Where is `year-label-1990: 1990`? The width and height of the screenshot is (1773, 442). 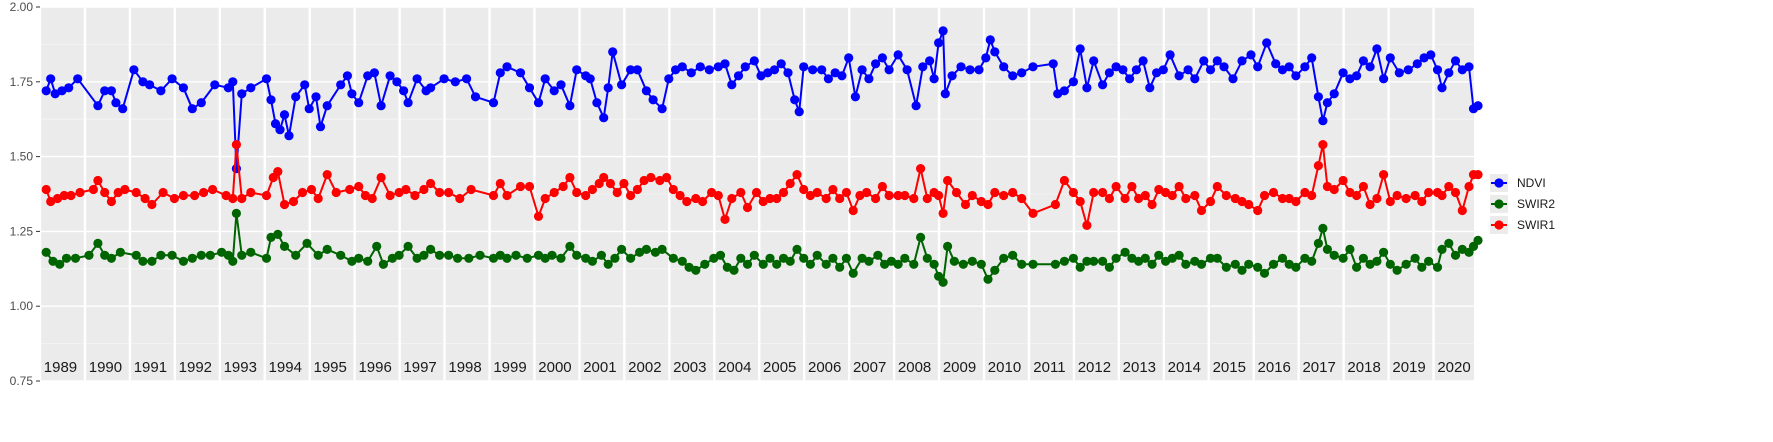 year-label-1990: 1990 is located at coordinates (105, 367).